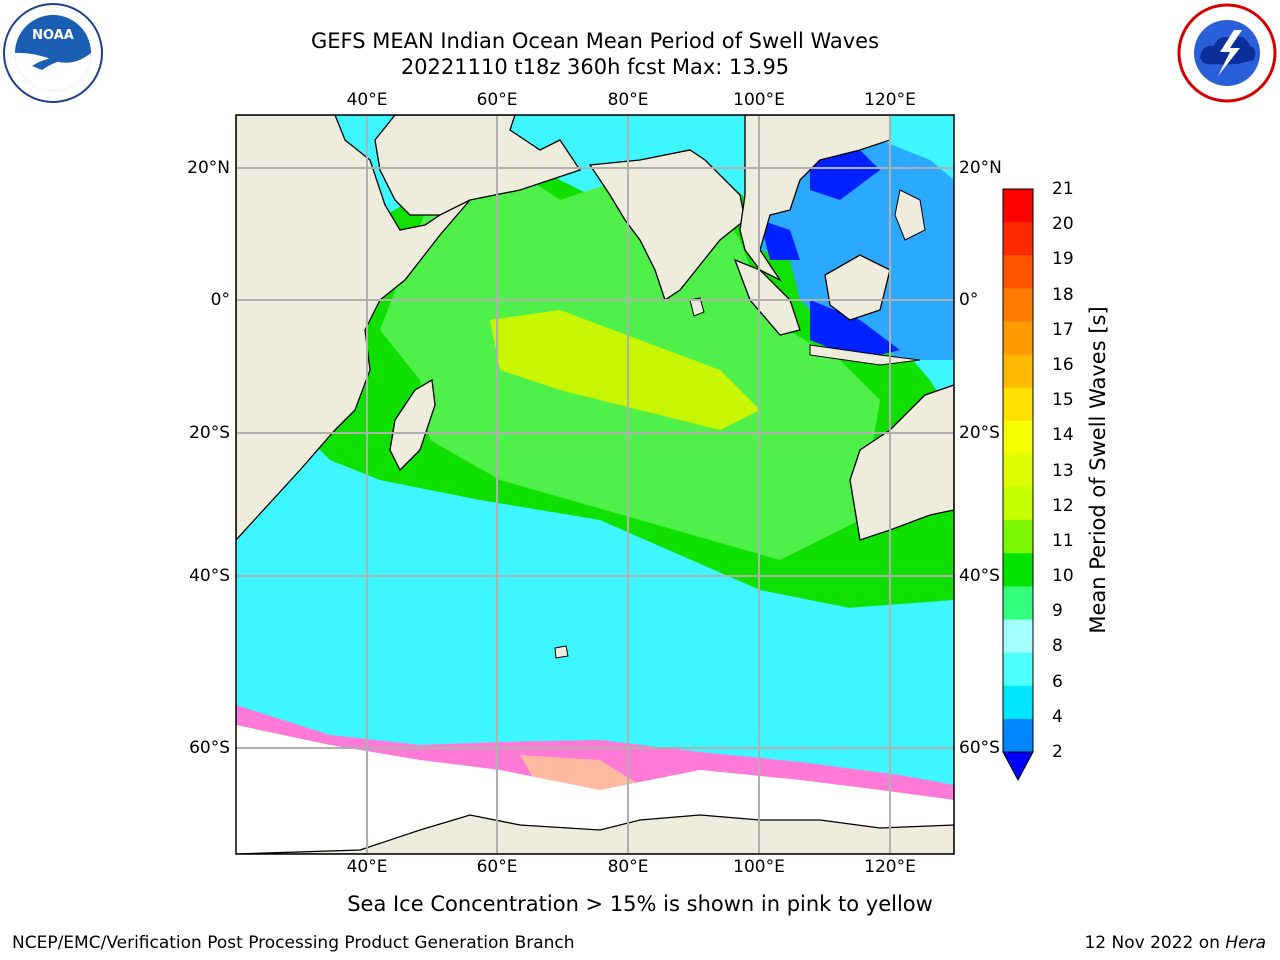 This screenshot has width=1280, height=960. Describe the element at coordinates (1057, 681) in the screenshot. I see `colorbar-tick-label: 6` at that location.